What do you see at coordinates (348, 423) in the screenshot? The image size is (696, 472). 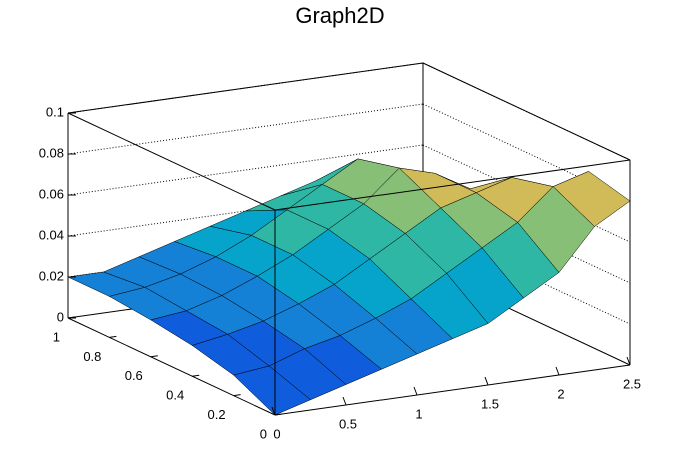 I see `x-tick-label: 0.5` at bounding box center [348, 423].